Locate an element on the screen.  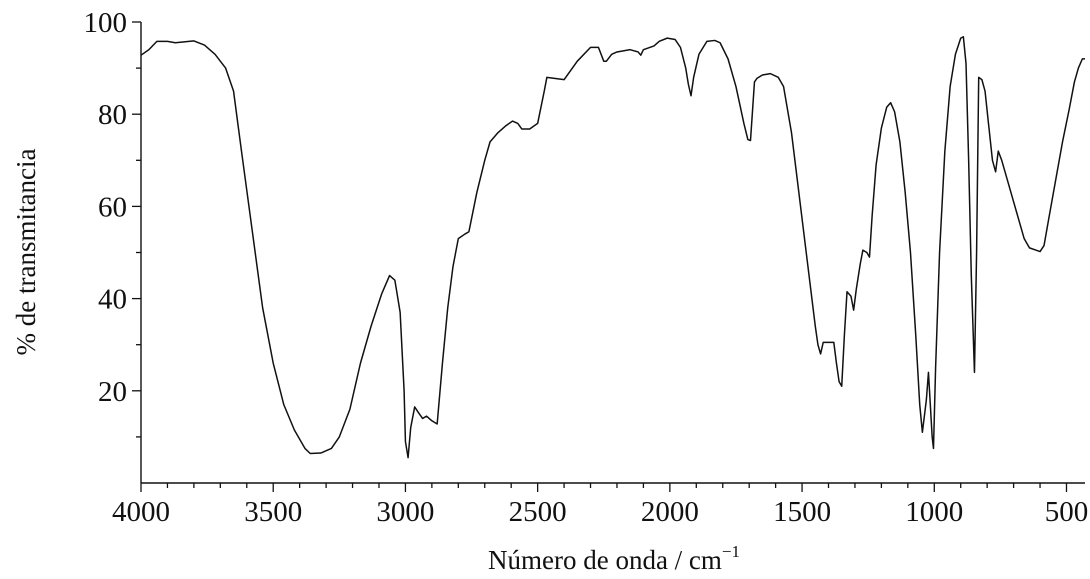
y-tick-label: 80 is located at coordinates (112, 115).